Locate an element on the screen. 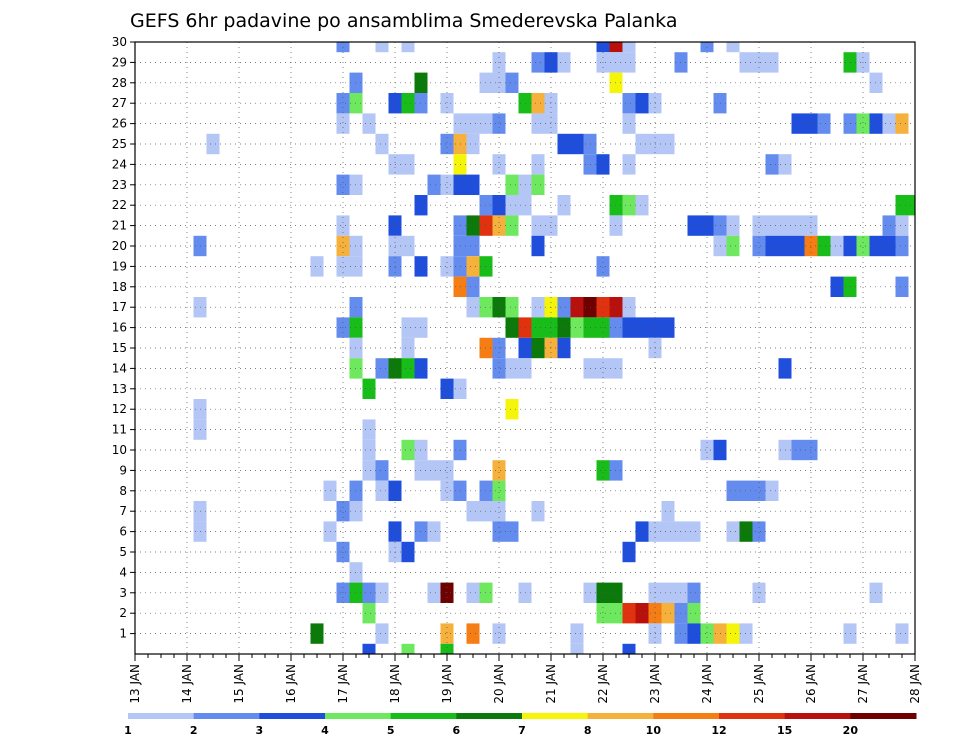  y-tick-label: 28 is located at coordinates (119, 83).